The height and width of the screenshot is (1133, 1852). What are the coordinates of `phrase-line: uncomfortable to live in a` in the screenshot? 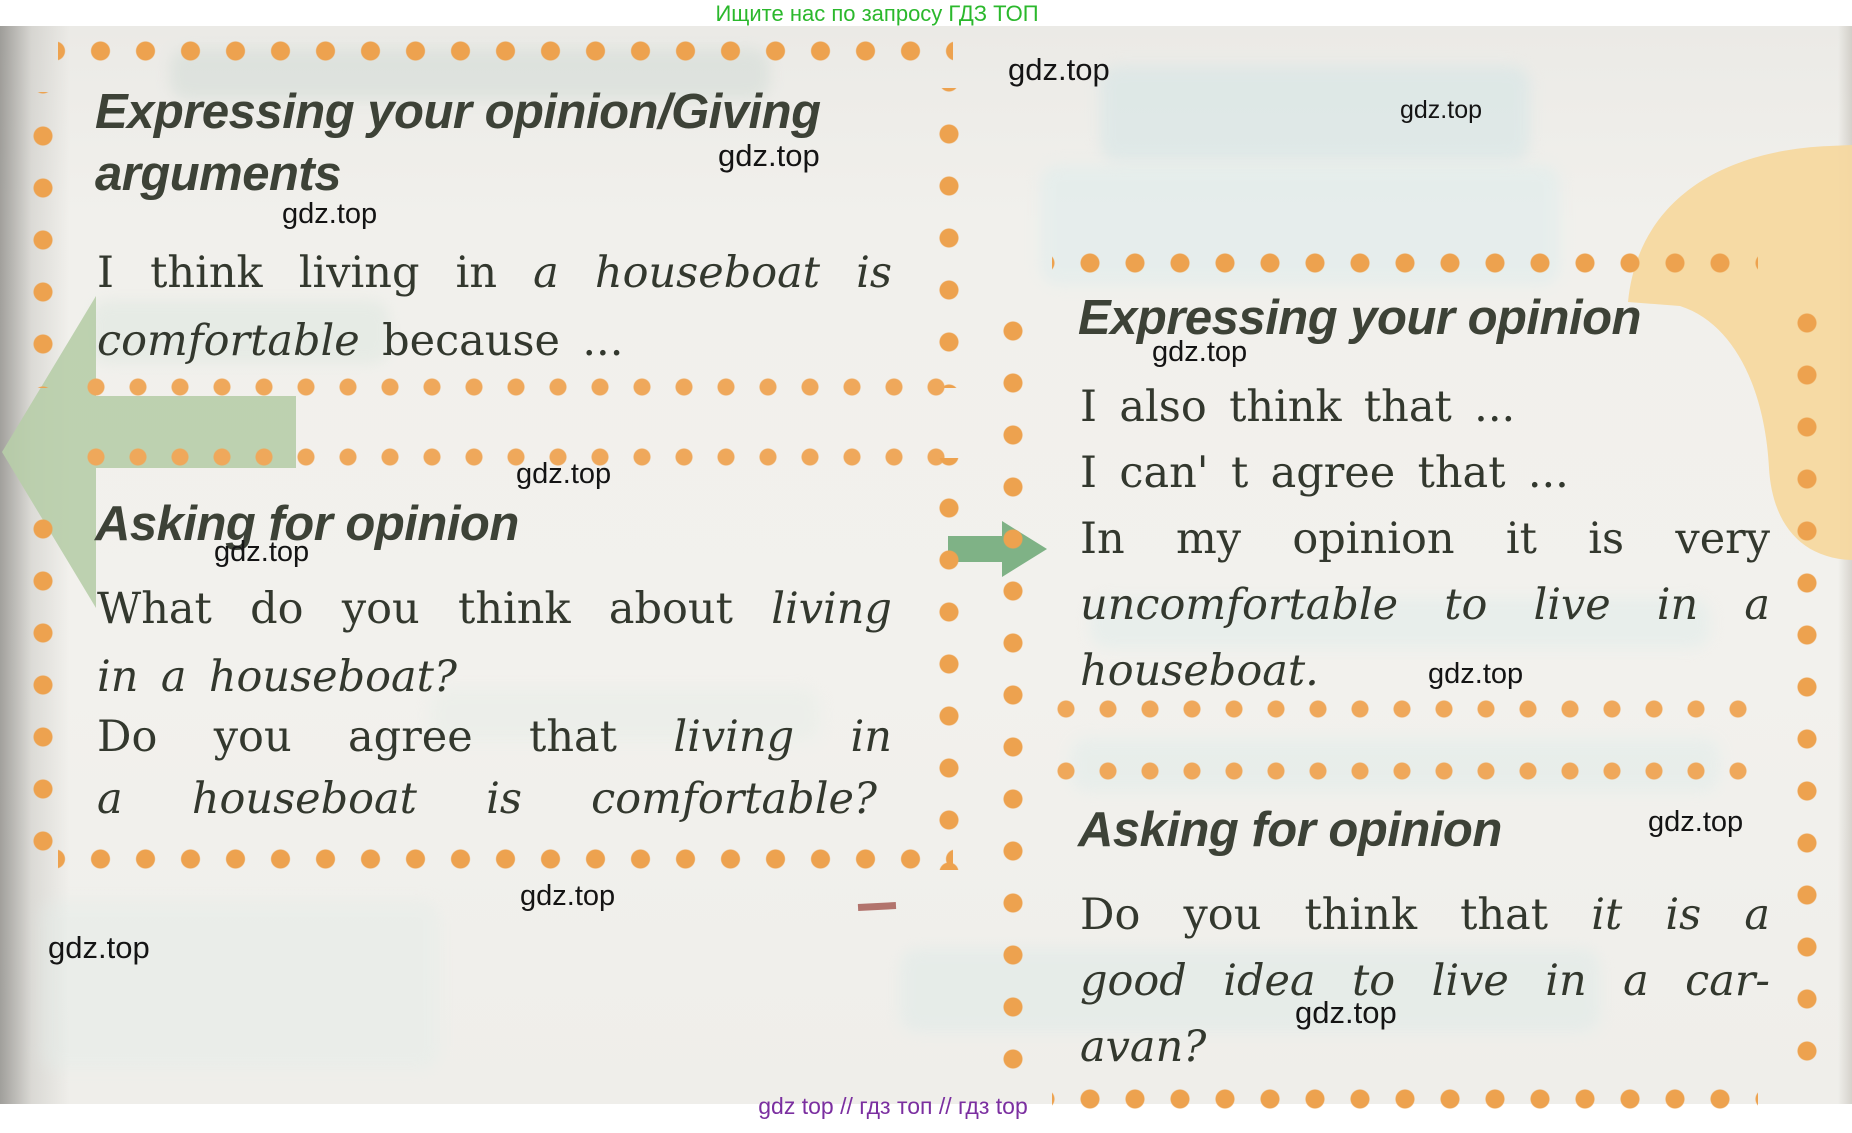 It's located at (1425, 605).